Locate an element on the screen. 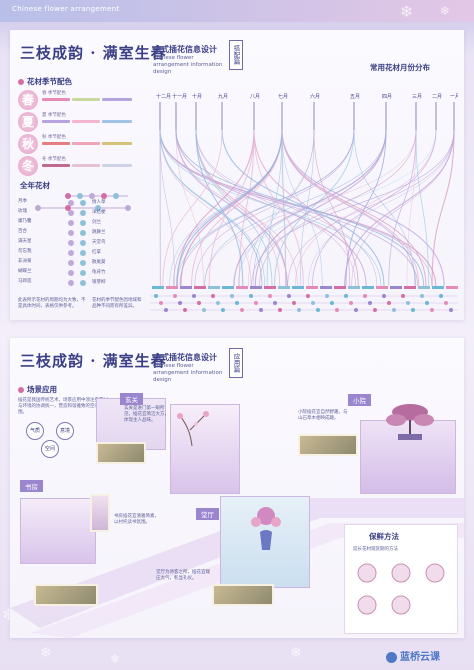 This screenshot has width=474, height=670. list-item: 非洲菊 散尾葵 is located at coordinates (62, 262).